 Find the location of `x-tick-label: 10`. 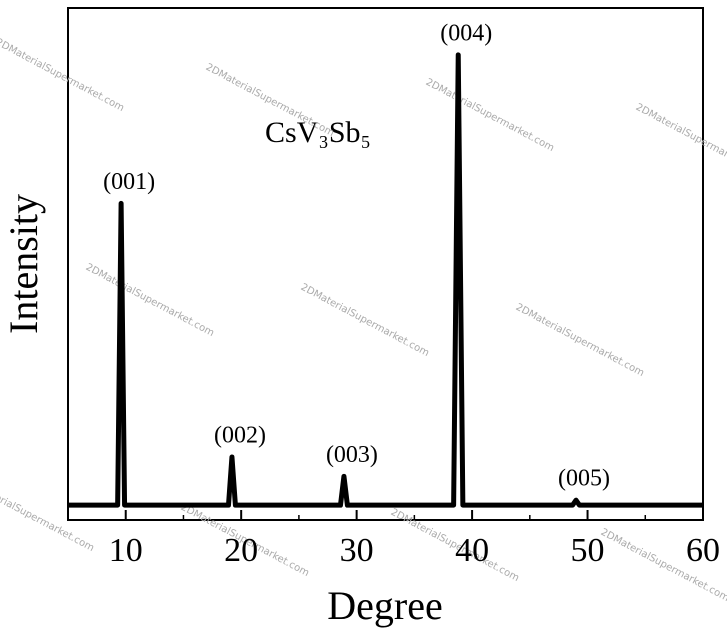

x-tick-label: 10 is located at coordinates (126, 550).